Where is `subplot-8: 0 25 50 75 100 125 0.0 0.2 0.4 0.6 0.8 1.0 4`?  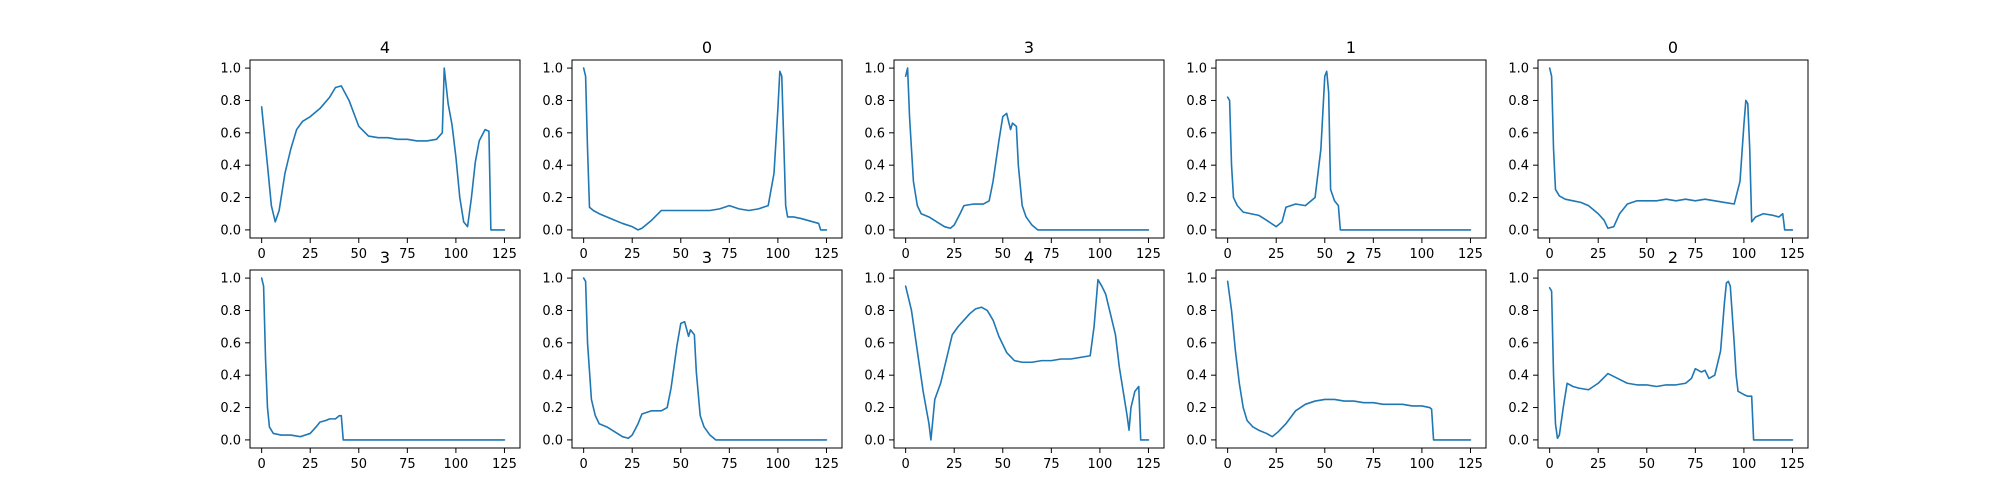
subplot-8: 0 25 50 75 100 125 0.0 0.2 0.4 0.6 0.8 1.0 4 is located at coordinates (1014, 360).